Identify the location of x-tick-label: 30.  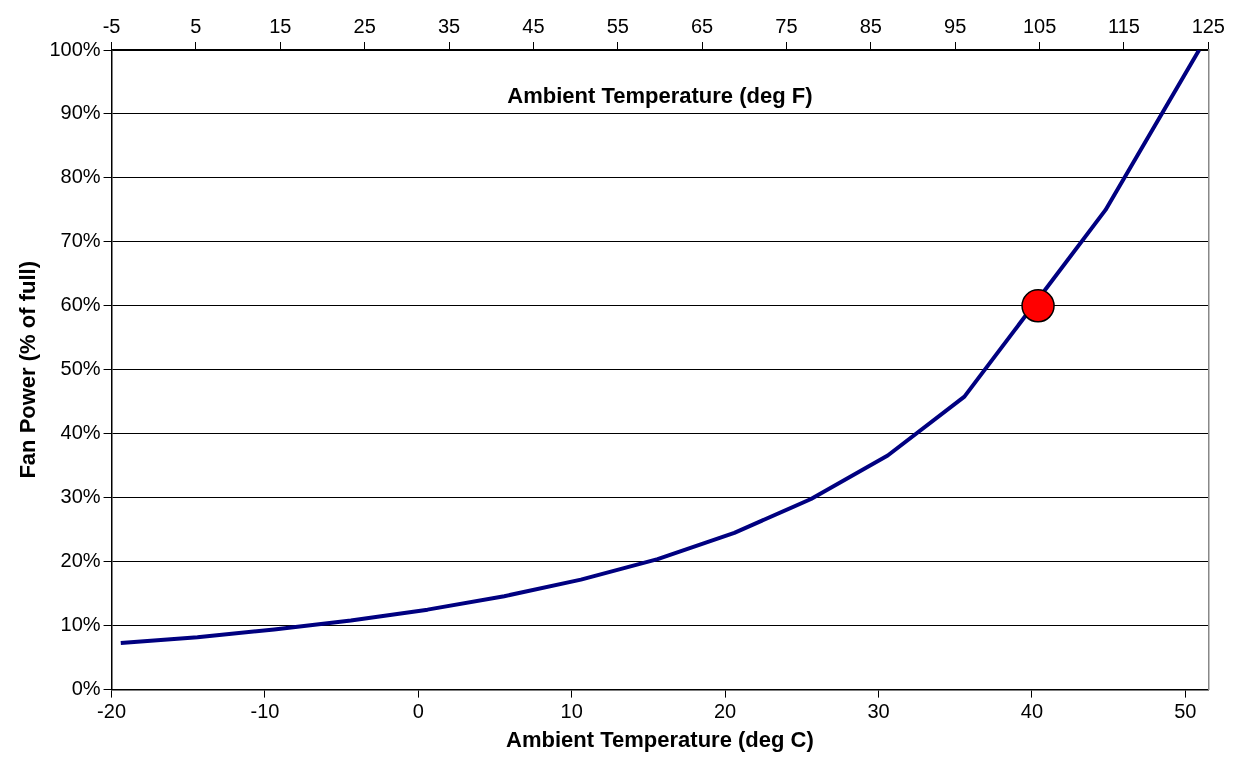
(878, 711).